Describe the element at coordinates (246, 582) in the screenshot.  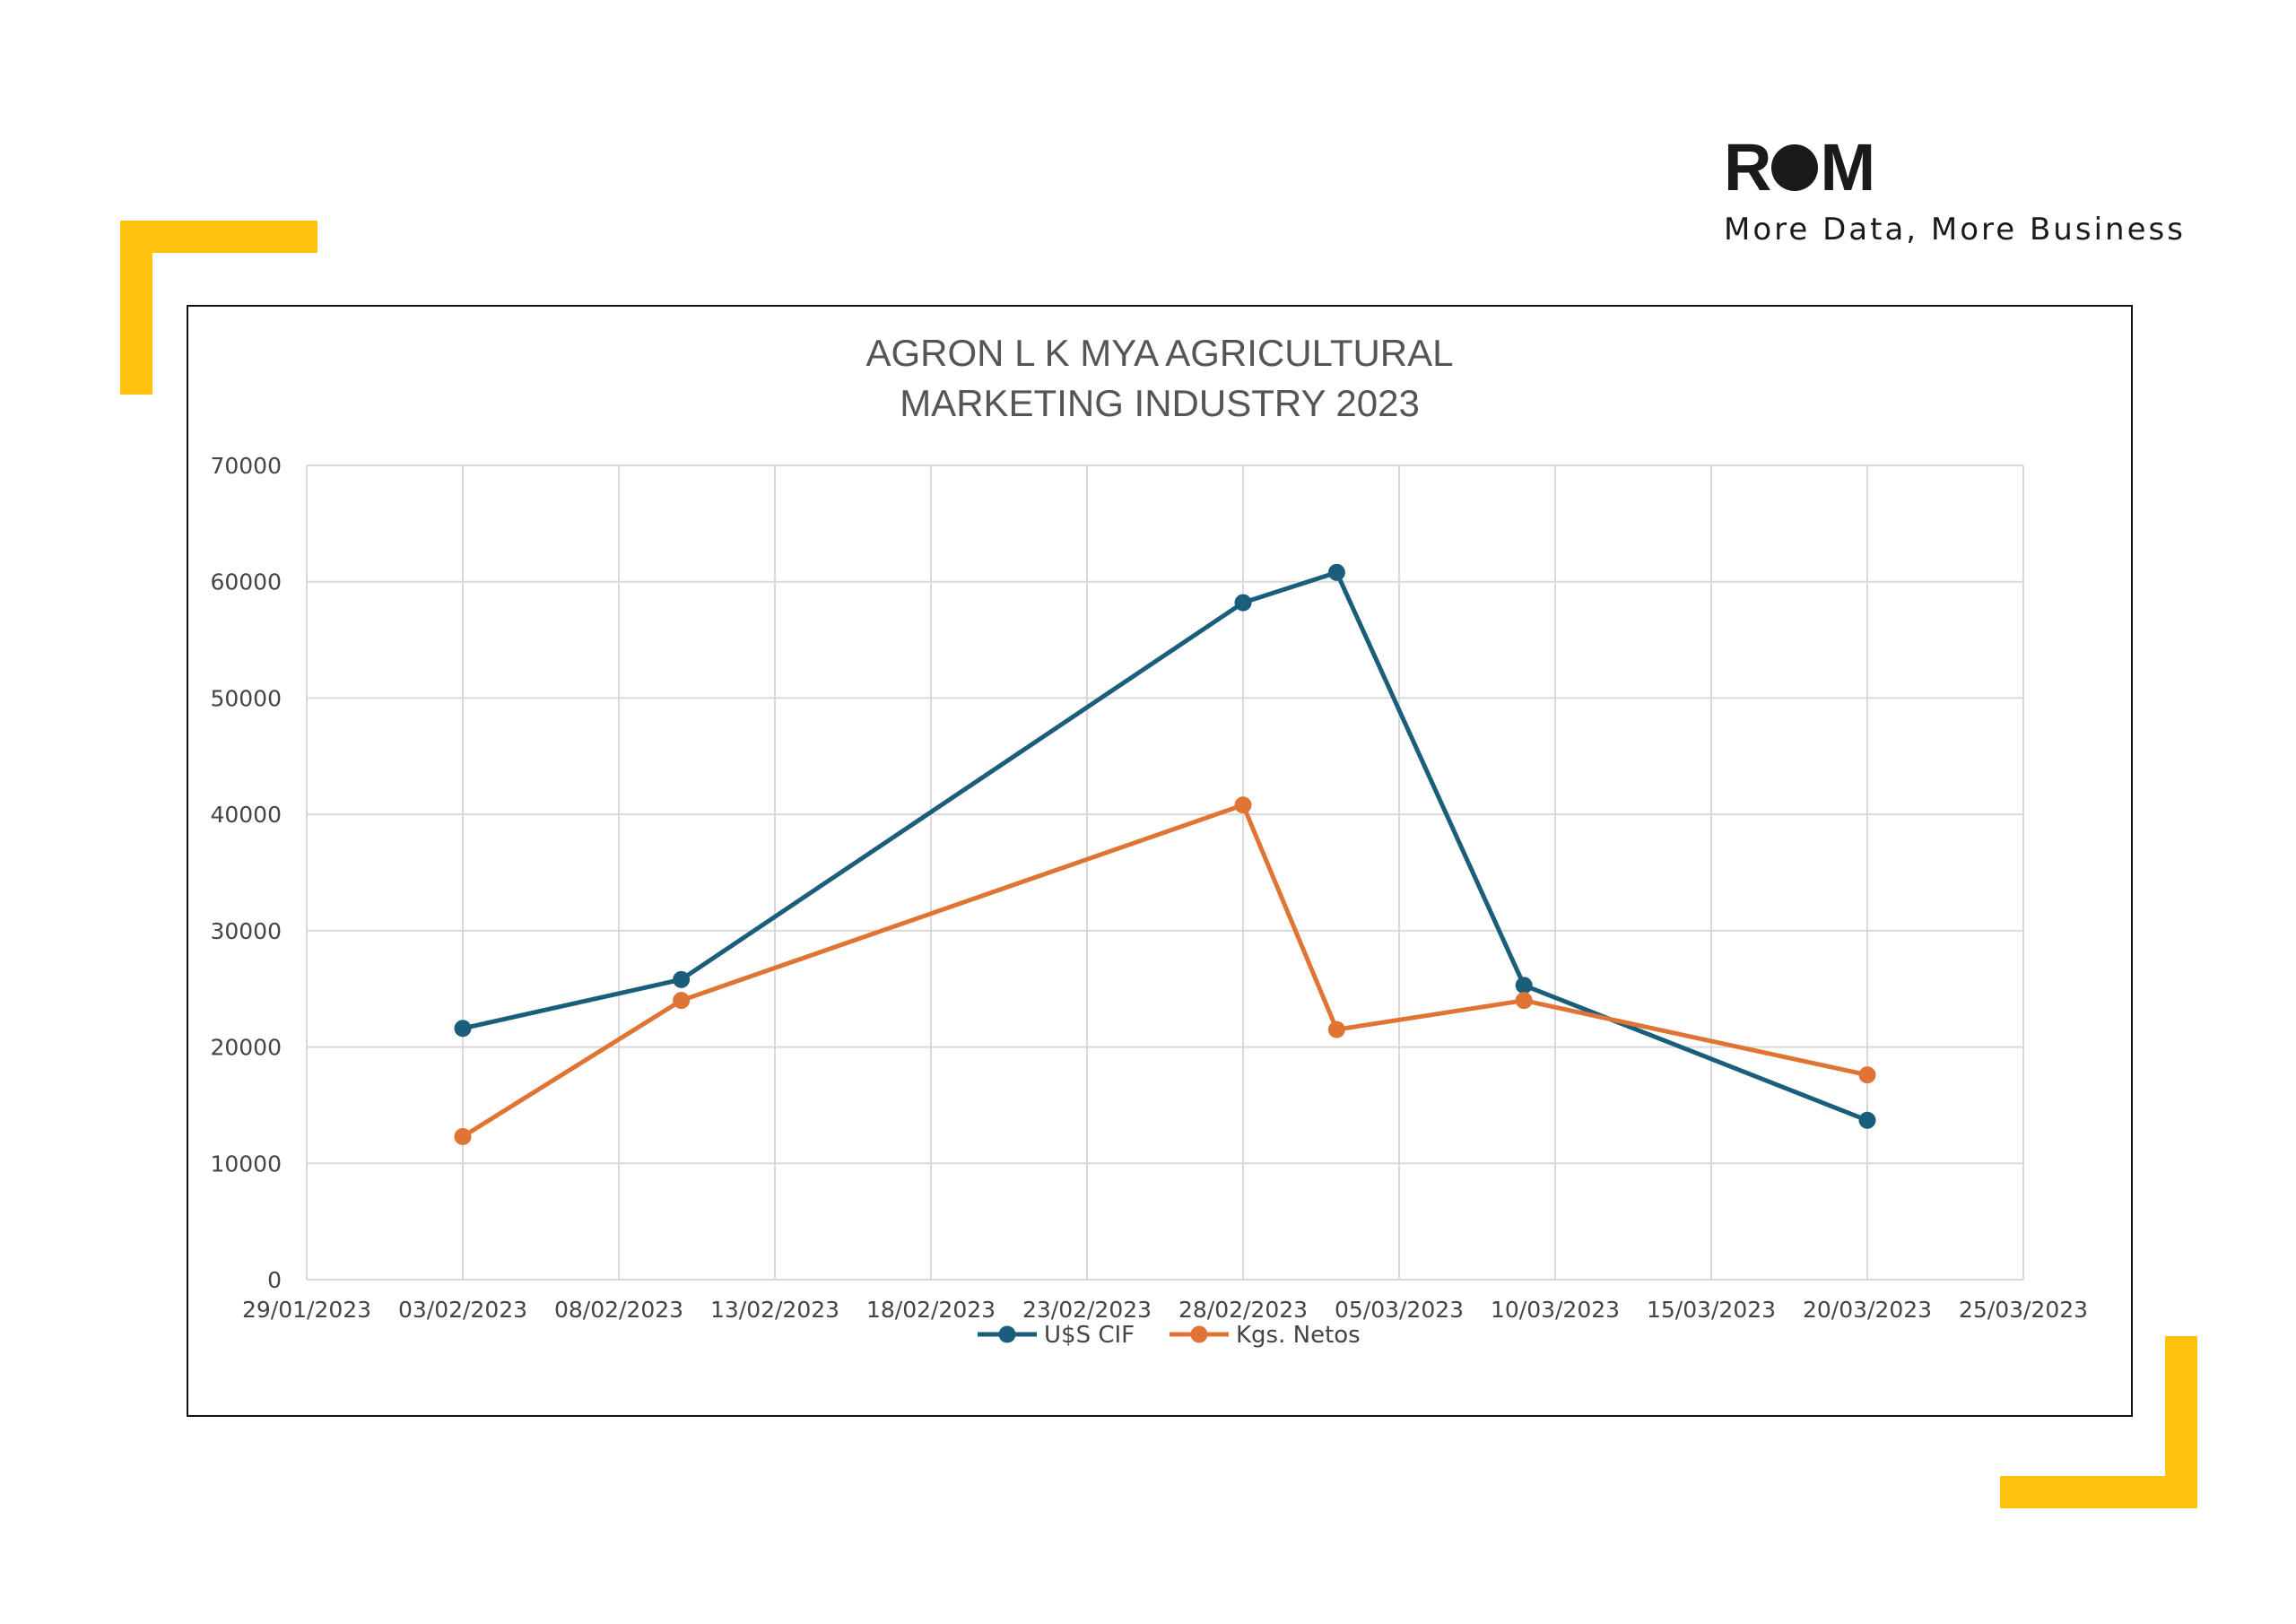
I see `y-tick-label: 60000` at that location.